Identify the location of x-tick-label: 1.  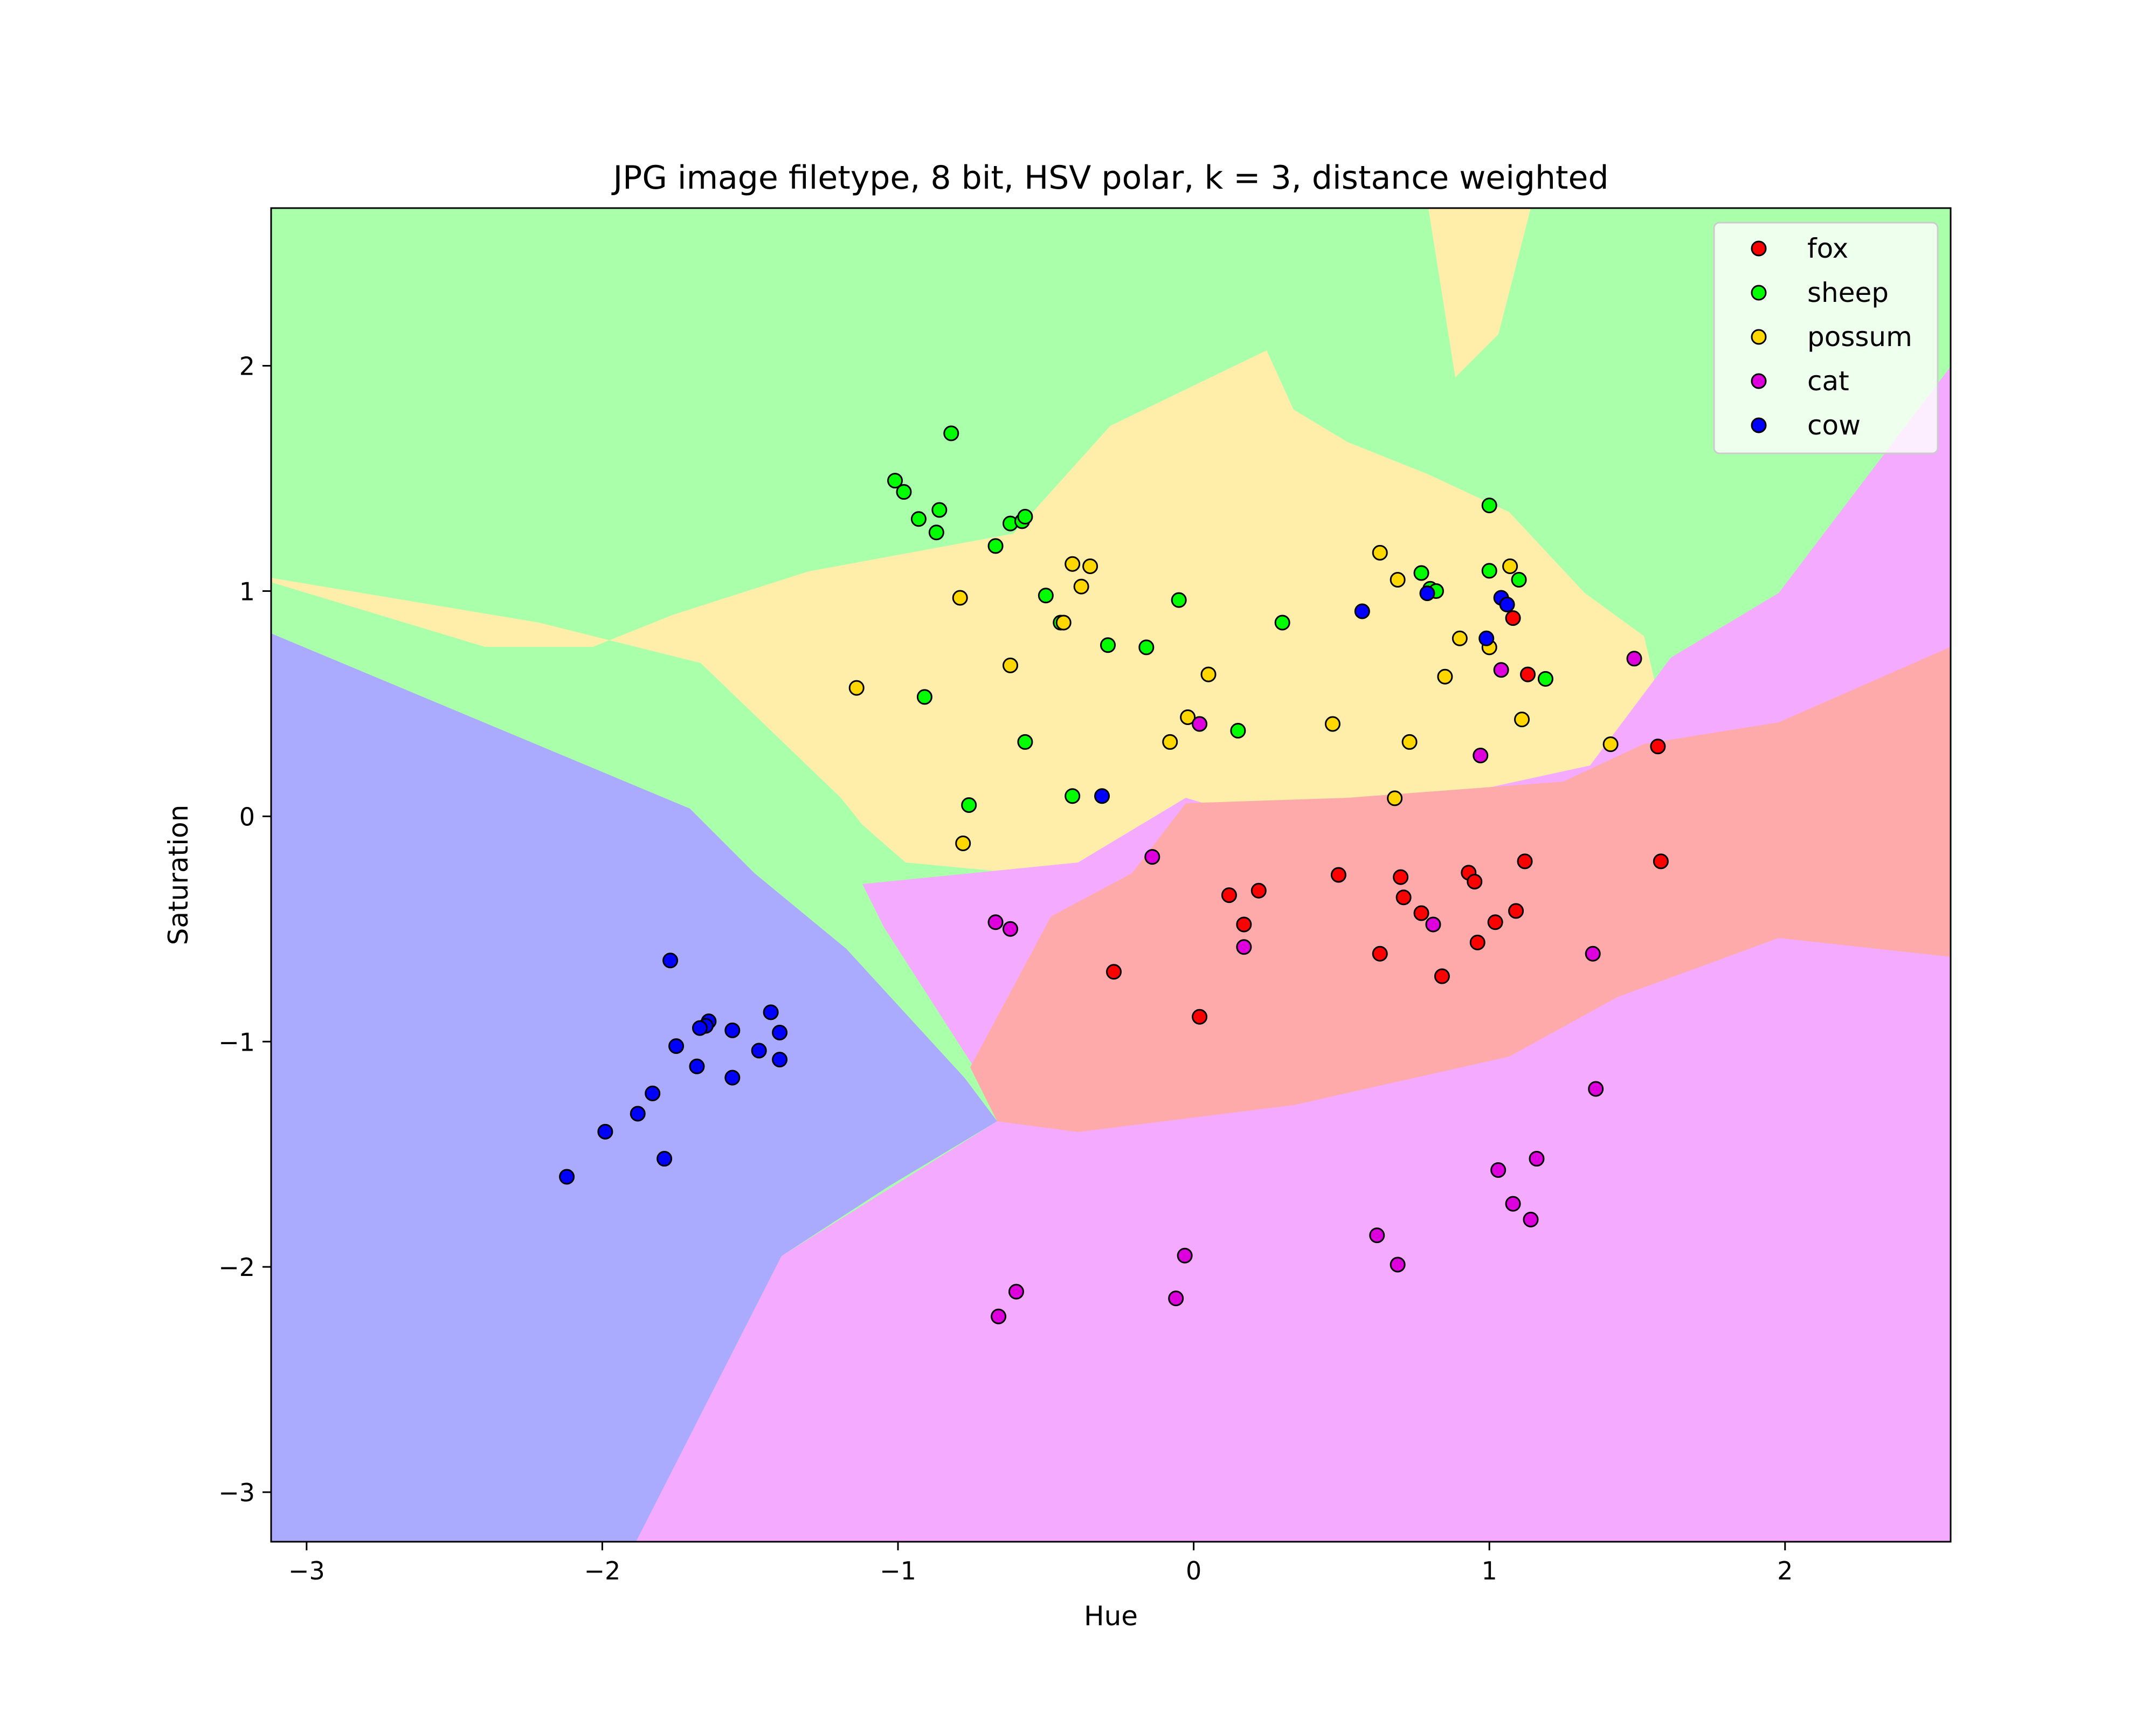
(1489, 1570).